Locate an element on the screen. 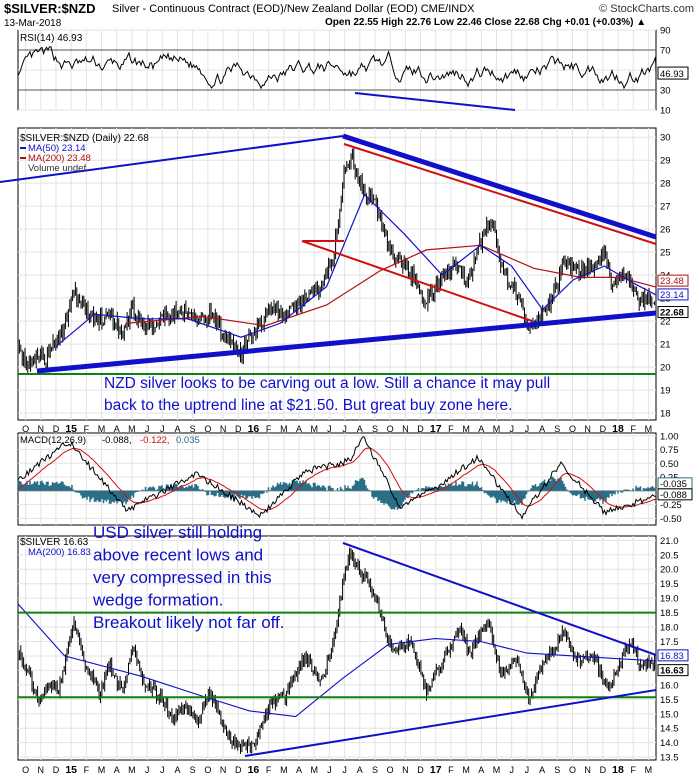  rsi-value-tag: 46.93 is located at coordinates (672, 74).